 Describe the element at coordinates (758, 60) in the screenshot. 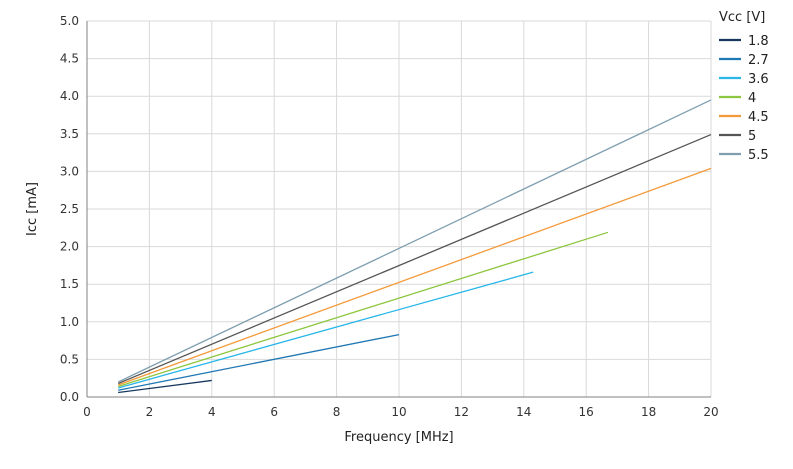

I see `legend-entry-label: 2.7` at that location.